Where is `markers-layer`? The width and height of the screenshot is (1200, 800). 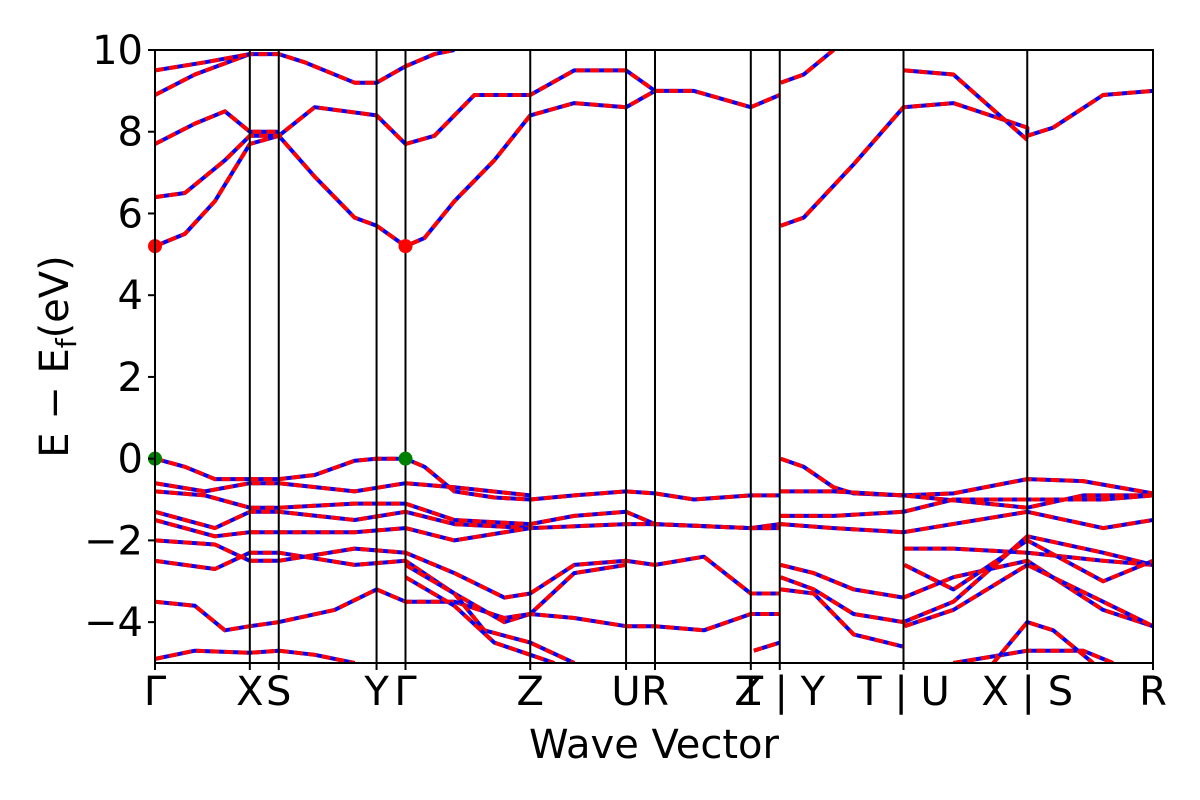
markers-layer is located at coordinates (280, 352).